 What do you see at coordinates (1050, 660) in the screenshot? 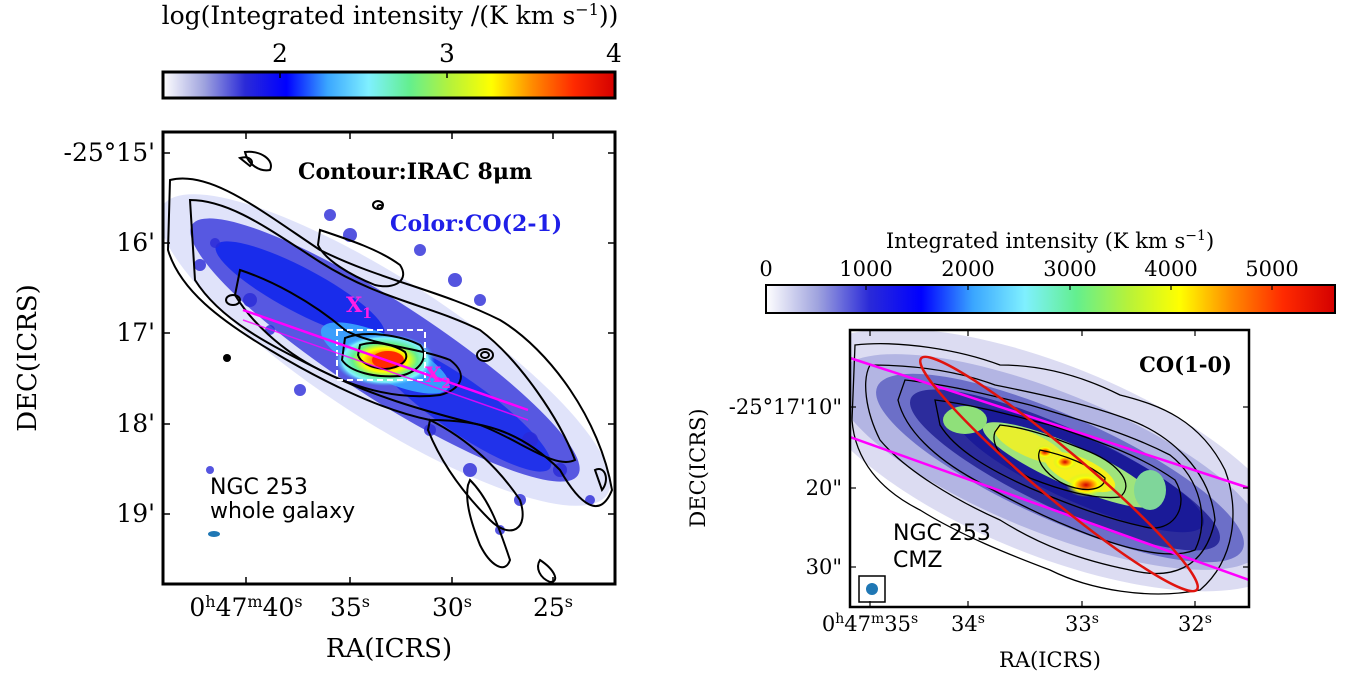
I see `right-xlabel: RA(ICRS)` at bounding box center [1050, 660].